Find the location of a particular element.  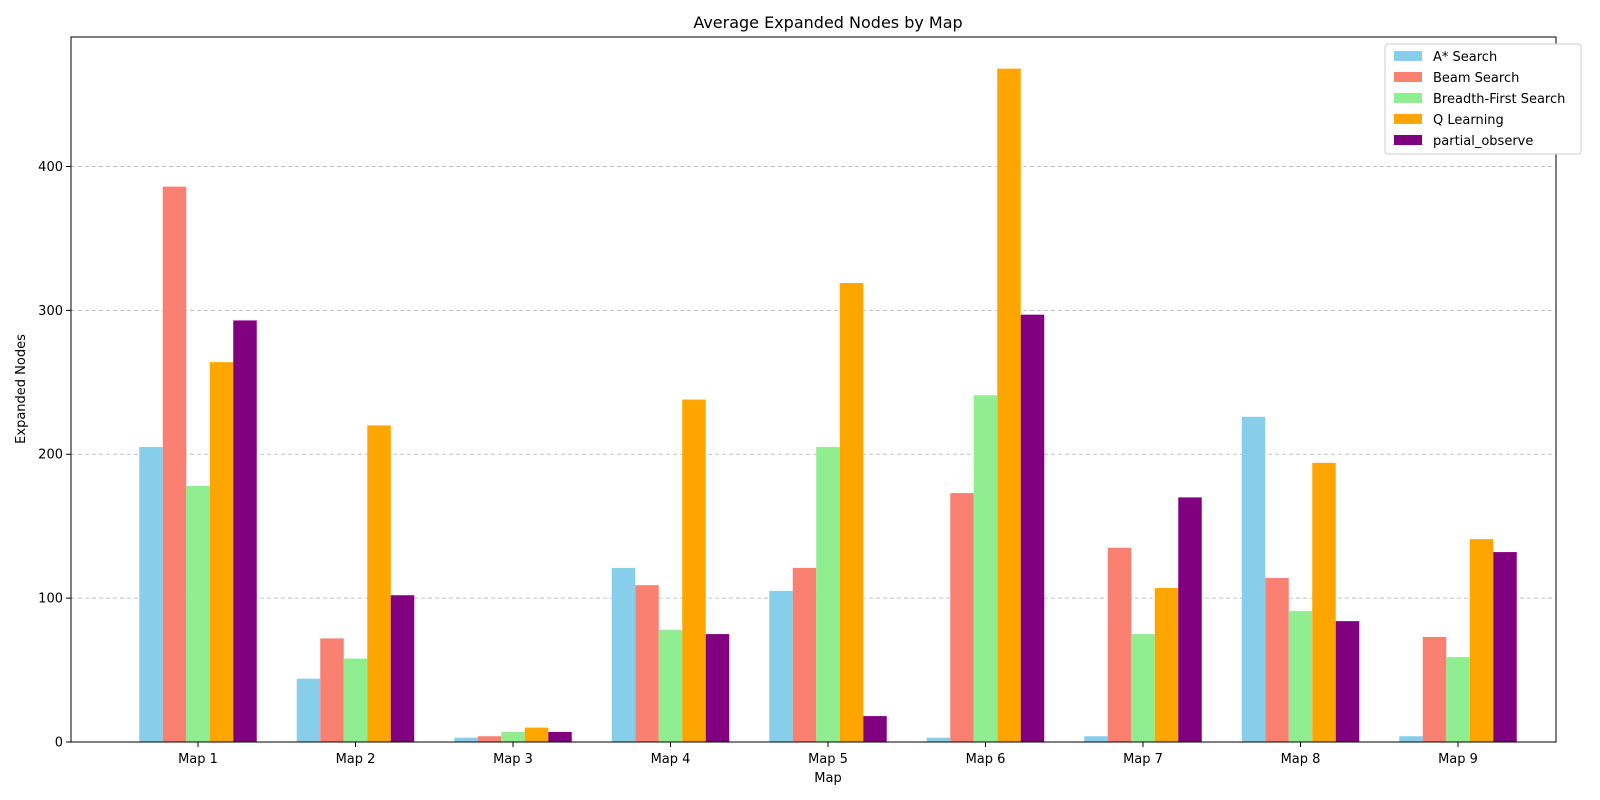

x-tick-label: Map 6 is located at coordinates (986, 759).